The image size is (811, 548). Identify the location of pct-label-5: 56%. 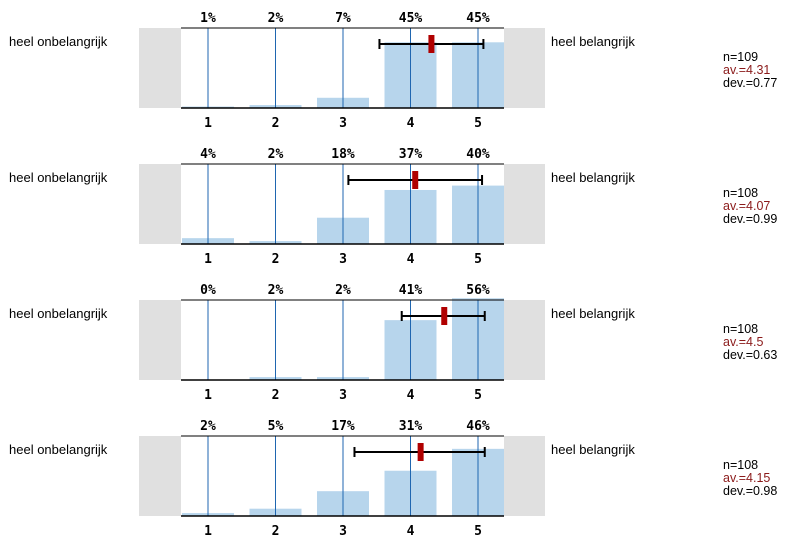
(478, 290).